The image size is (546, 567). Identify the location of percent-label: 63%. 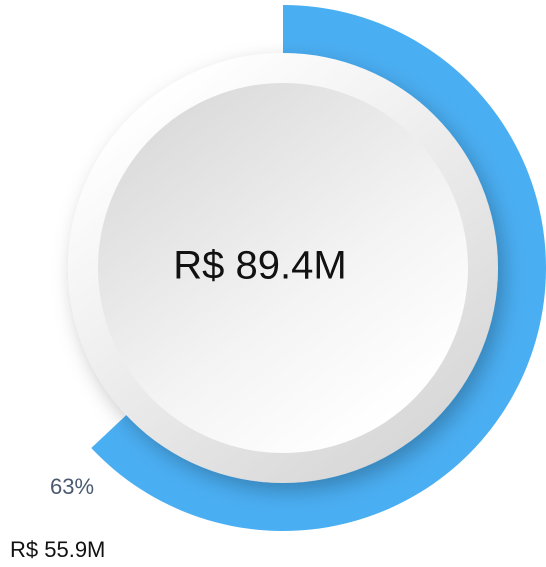
(72, 486).